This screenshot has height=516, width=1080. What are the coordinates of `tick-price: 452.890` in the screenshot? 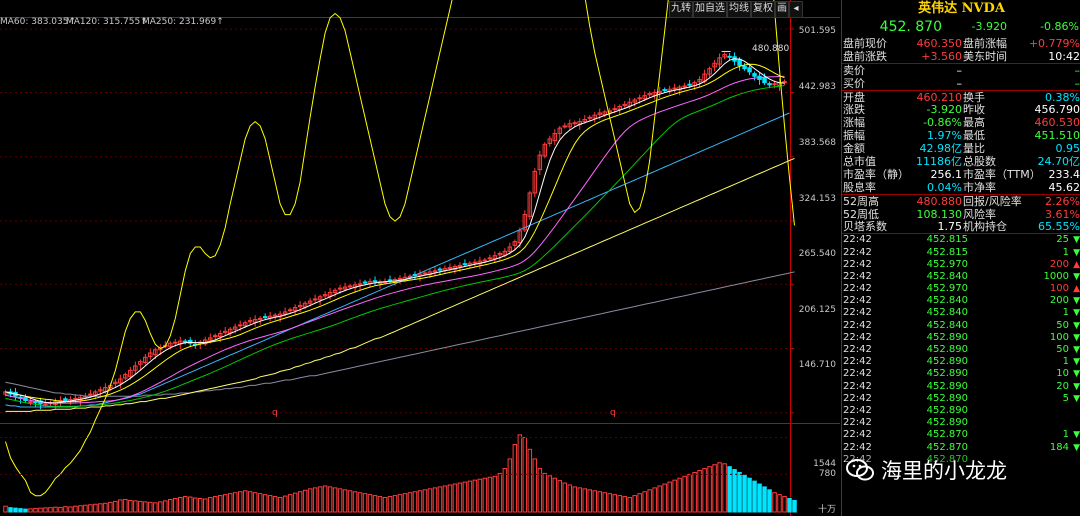 It's located at (947, 410).